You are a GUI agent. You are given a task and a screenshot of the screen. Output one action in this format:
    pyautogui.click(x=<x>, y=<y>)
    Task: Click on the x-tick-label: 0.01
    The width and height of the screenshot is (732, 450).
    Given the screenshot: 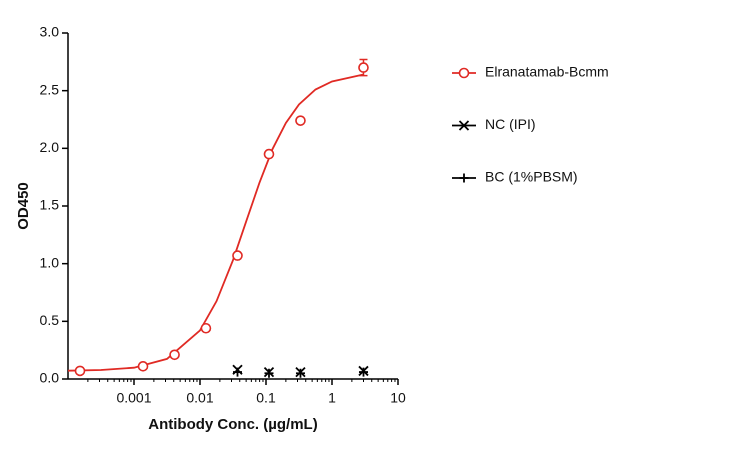 What is the action you would take?
    pyautogui.click(x=199, y=398)
    